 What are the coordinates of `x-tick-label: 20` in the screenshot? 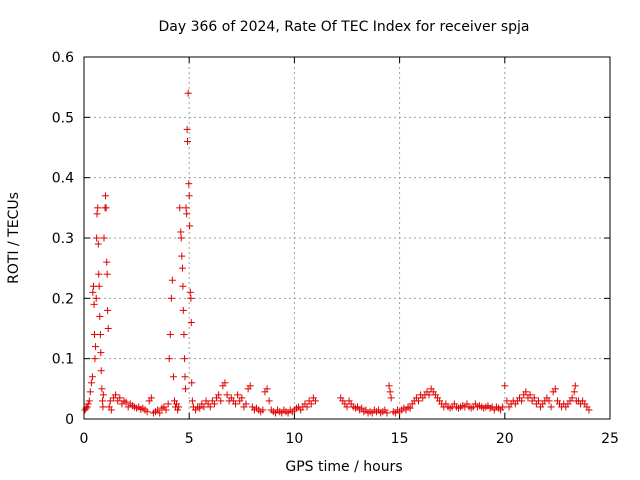 It's located at (505, 439).